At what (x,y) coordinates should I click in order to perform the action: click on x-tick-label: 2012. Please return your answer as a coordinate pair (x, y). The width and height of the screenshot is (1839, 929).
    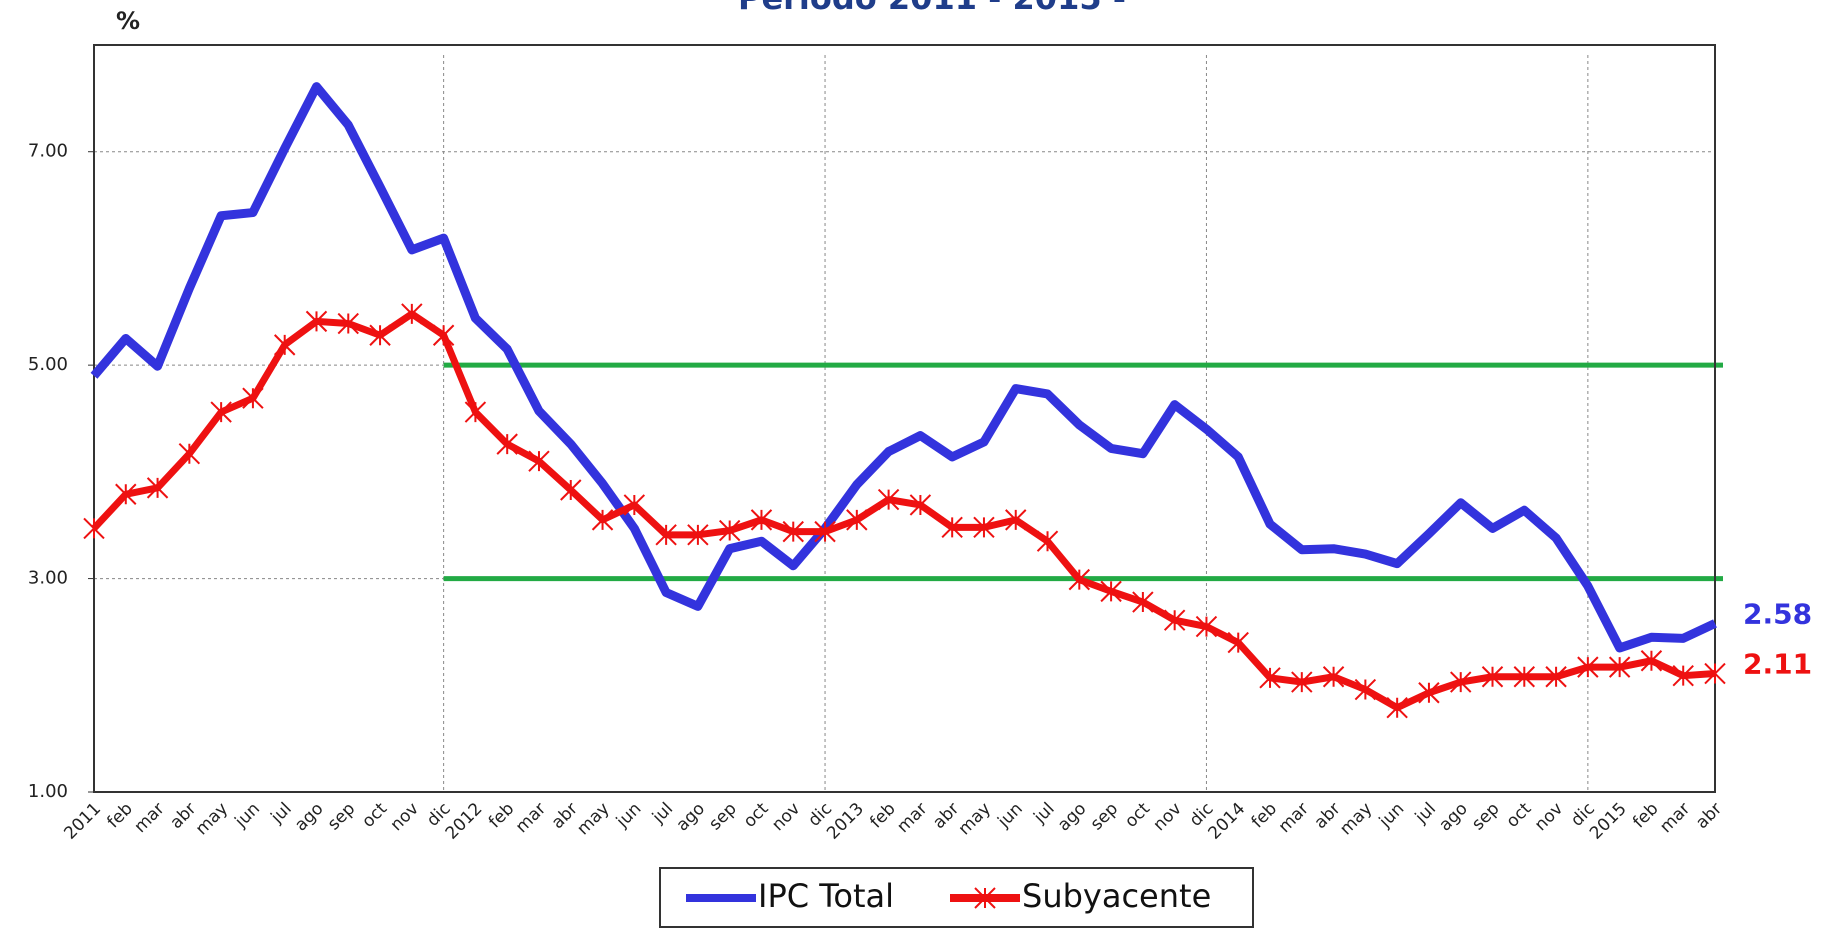
    Looking at the image, I should click on (464, 821).